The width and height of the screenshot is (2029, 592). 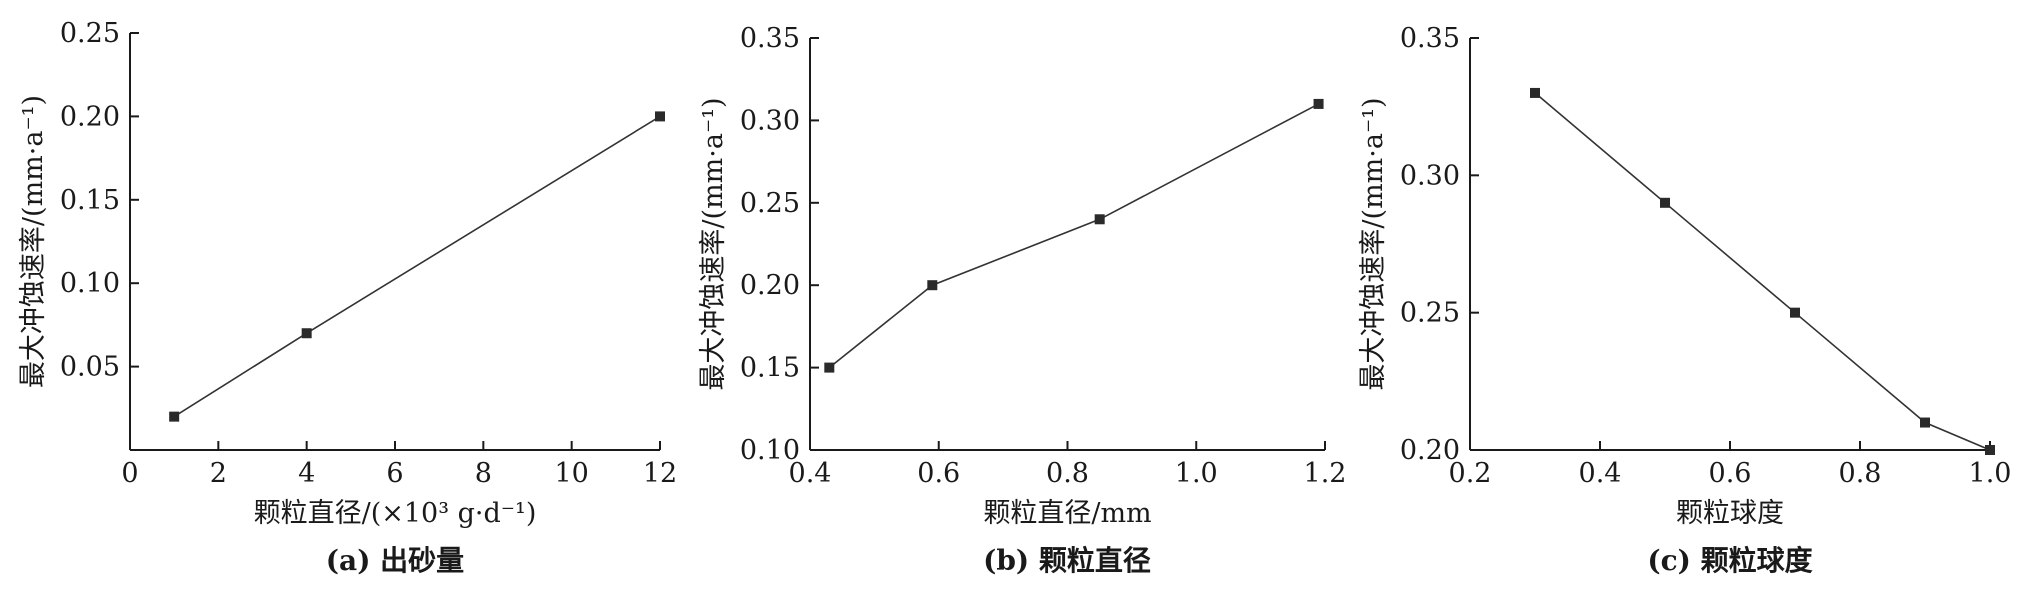 What do you see at coordinates (33, 241) in the screenshot?
I see `chart-a-y-axis-label: 最大冲蚀速率/(mm·a⁻¹)` at bounding box center [33, 241].